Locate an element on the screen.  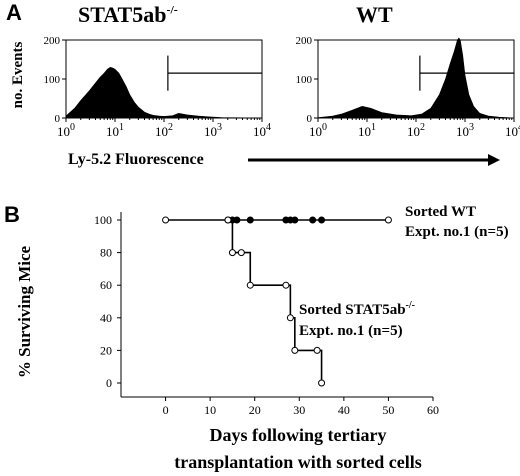
histogram-right-y-tick-label: 100 is located at coordinates (304, 80).